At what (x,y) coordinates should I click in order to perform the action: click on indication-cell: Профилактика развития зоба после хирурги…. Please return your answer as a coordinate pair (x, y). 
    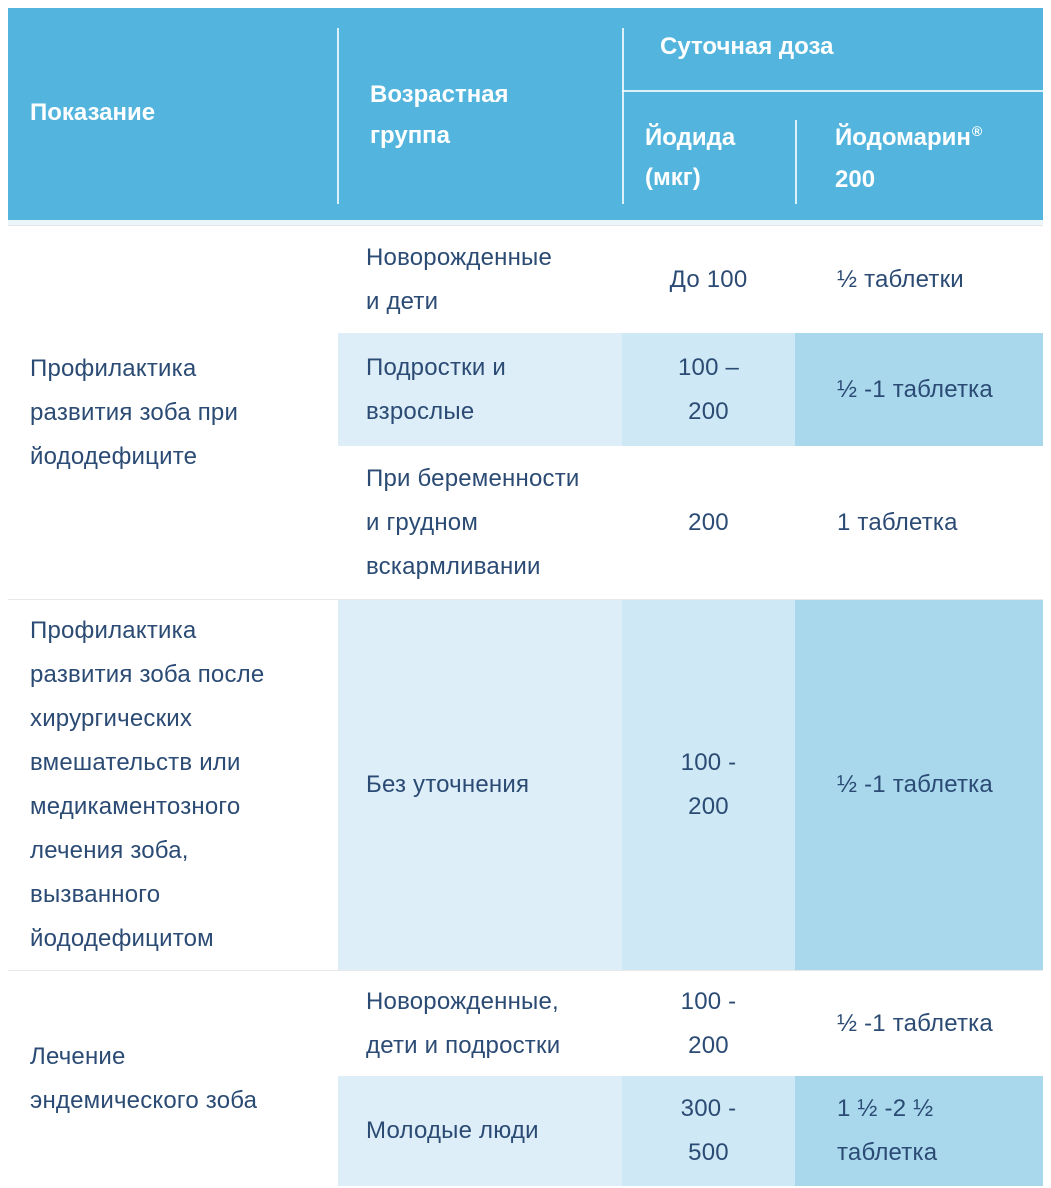
    Looking at the image, I should click on (147, 784).